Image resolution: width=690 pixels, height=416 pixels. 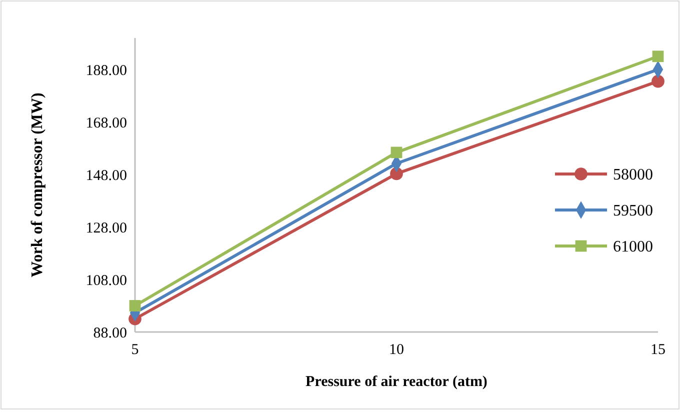 What do you see at coordinates (37, 185) in the screenshot?
I see `y-axis-title: Work of compressor (MW)` at bounding box center [37, 185].